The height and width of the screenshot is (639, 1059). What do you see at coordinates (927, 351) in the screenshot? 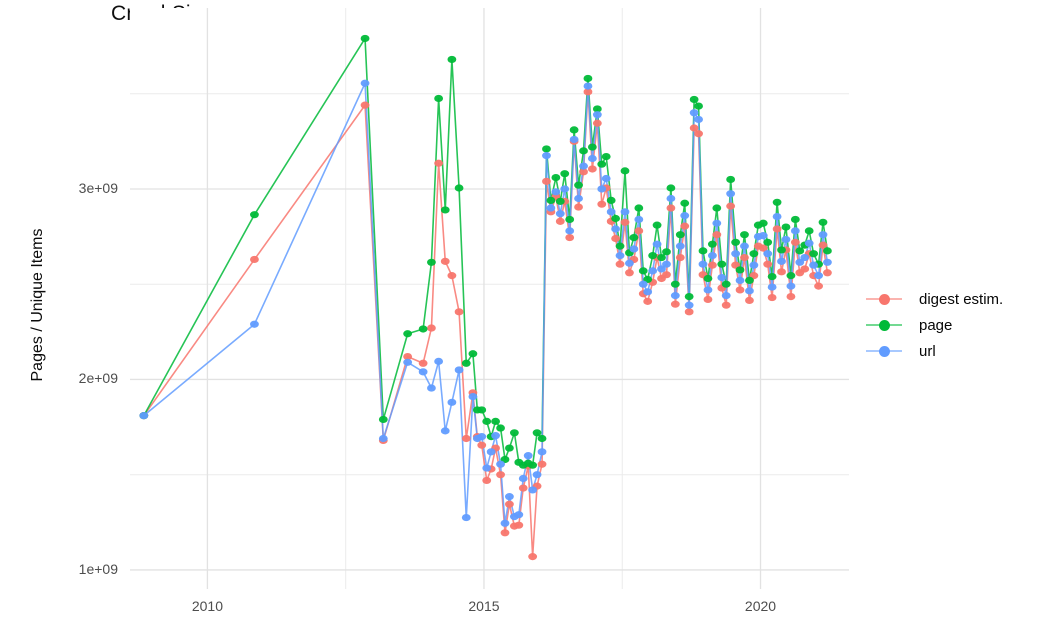
I see `legend-item-label: url` at bounding box center [927, 351].